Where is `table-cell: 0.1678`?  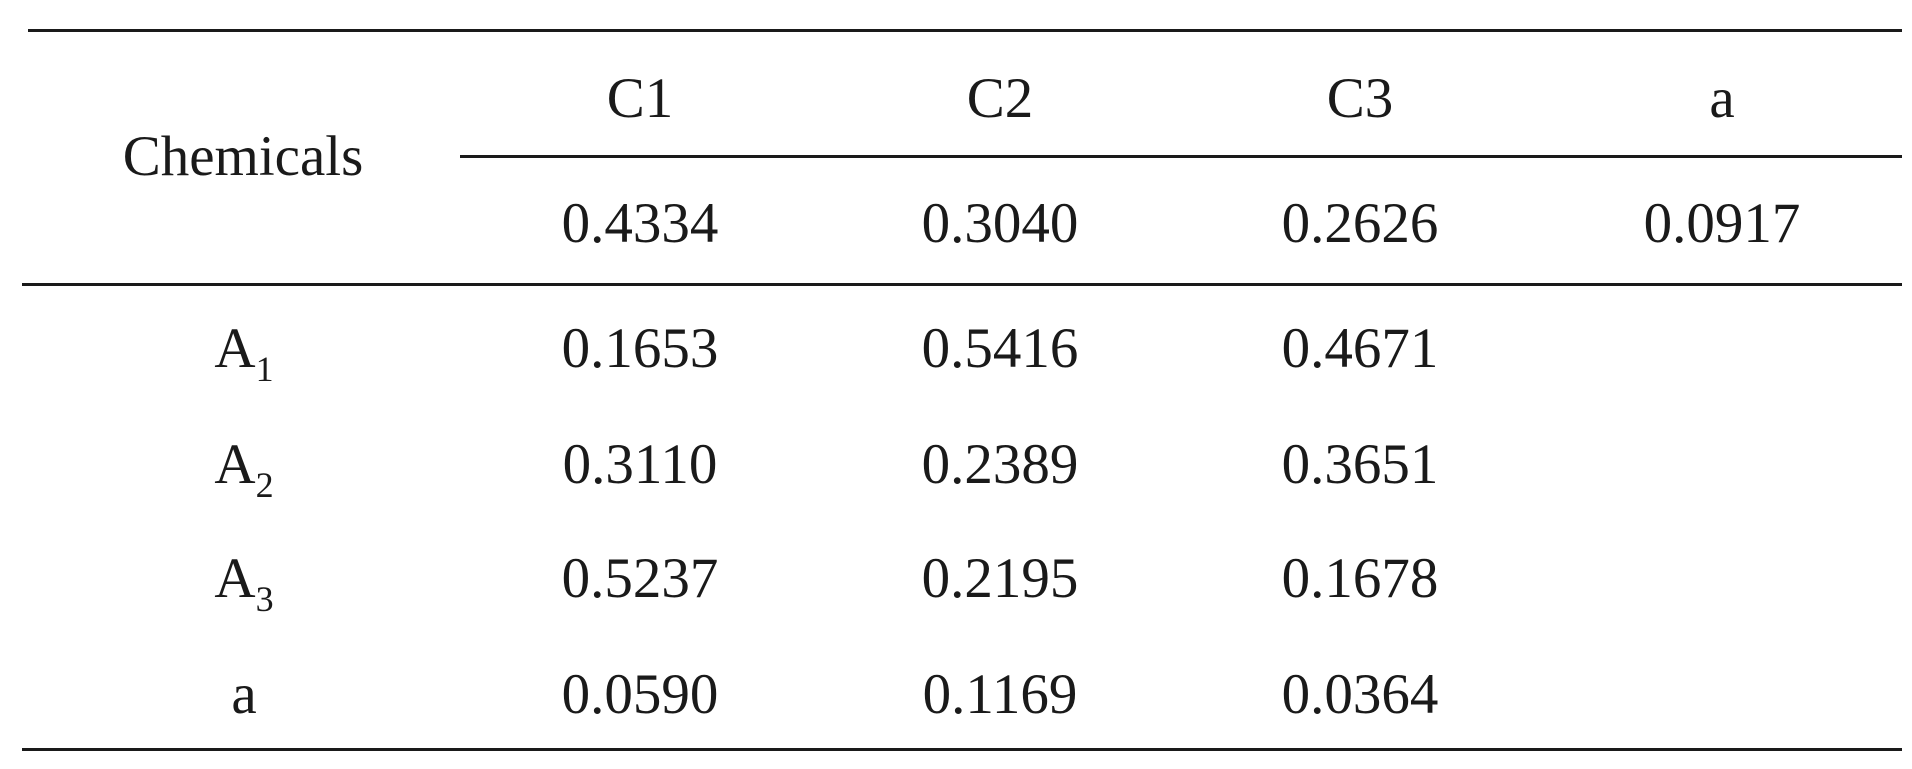
table-cell: 0.1678 is located at coordinates (1360, 578).